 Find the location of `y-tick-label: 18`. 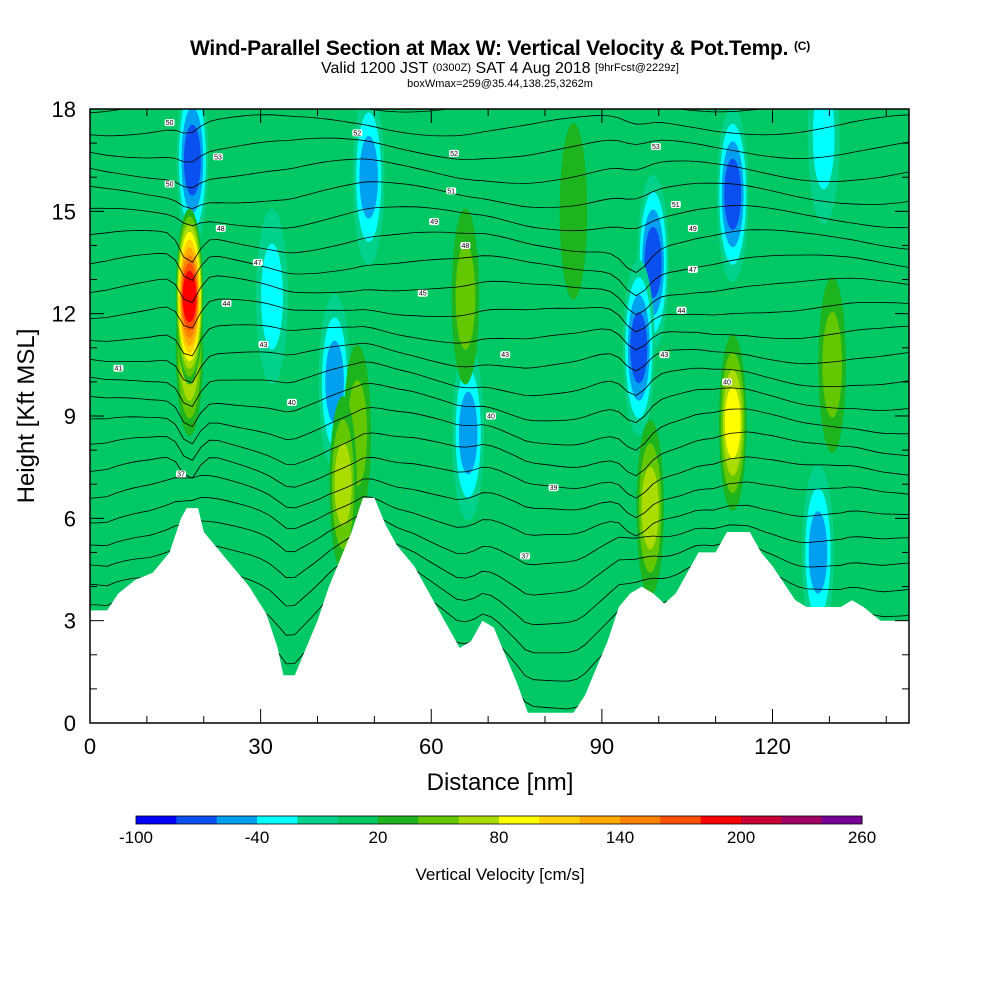

y-tick-label: 18 is located at coordinates (64, 109).